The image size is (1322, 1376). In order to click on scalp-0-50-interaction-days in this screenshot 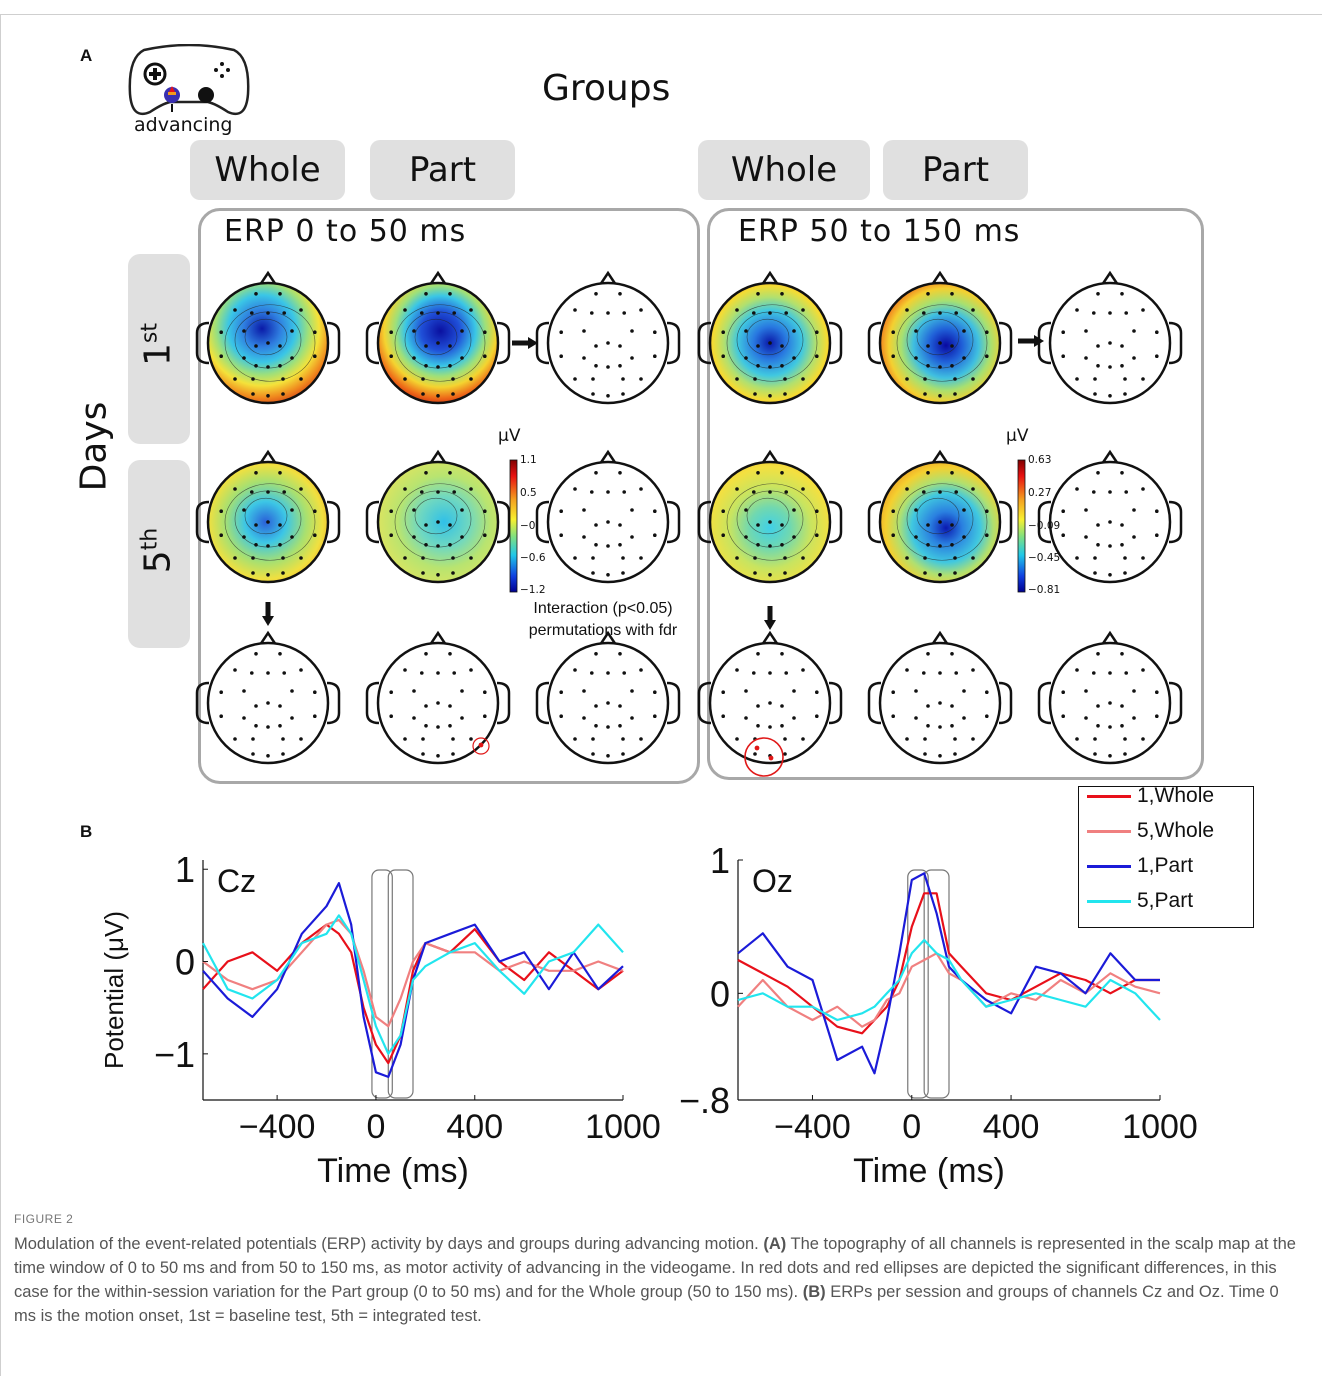, I will do `click(608, 697)`.